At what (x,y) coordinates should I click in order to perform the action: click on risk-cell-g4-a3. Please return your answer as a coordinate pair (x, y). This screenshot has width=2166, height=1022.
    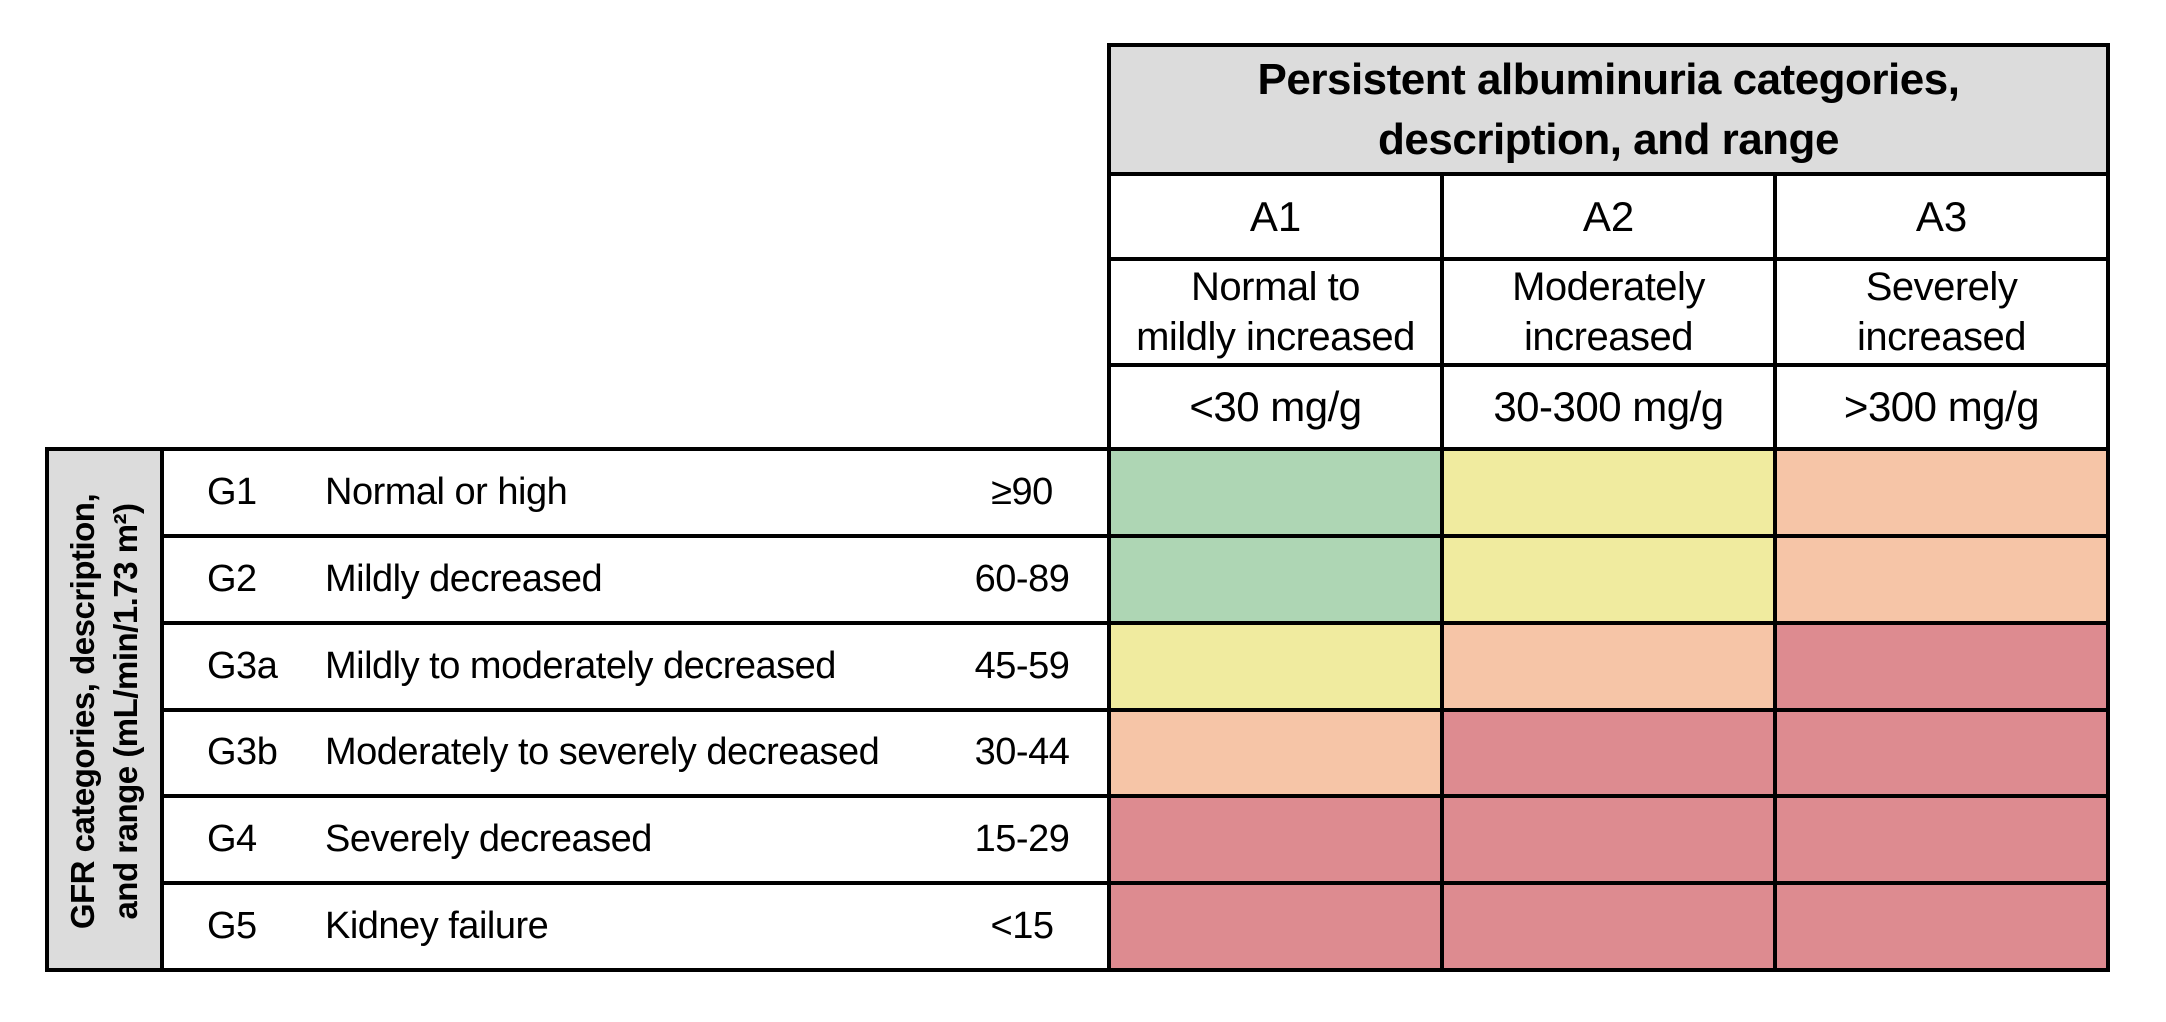
    Looking at the image, I should click on (1939, 838).